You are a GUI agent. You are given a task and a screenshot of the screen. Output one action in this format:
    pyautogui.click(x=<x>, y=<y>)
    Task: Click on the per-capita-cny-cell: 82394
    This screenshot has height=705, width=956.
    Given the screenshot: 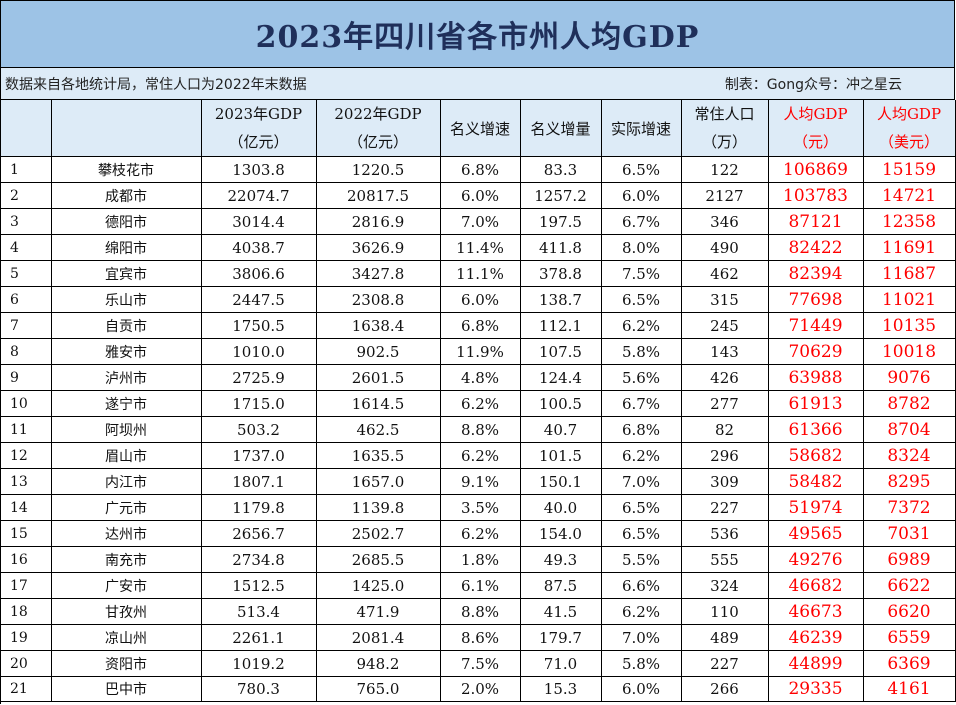 What is the action you would take?
    pyautogui.click(x=816, y=273)
    